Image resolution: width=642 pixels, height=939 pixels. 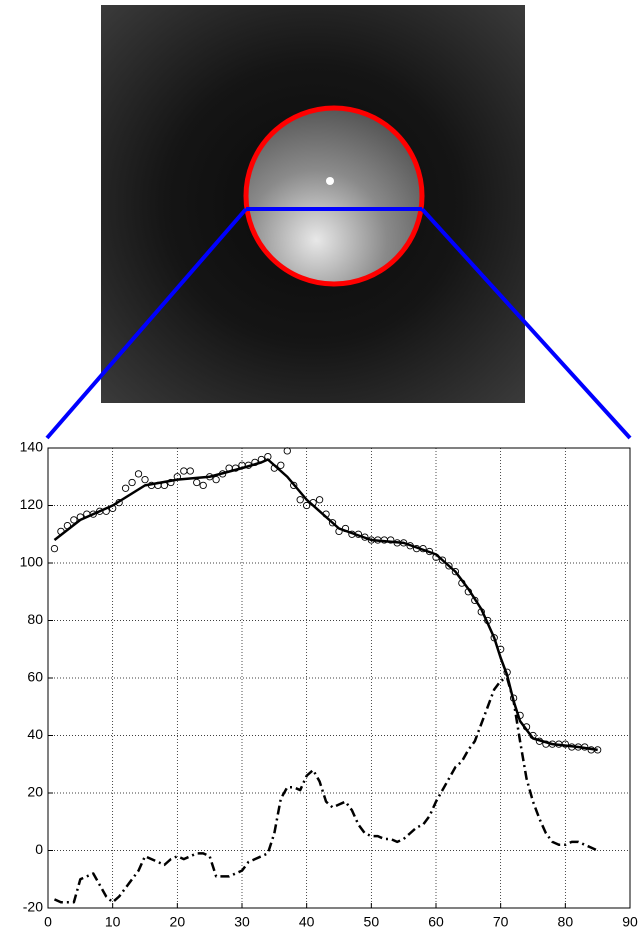 I want to click on y-tick-label: 40, so click(x=35, y=734).